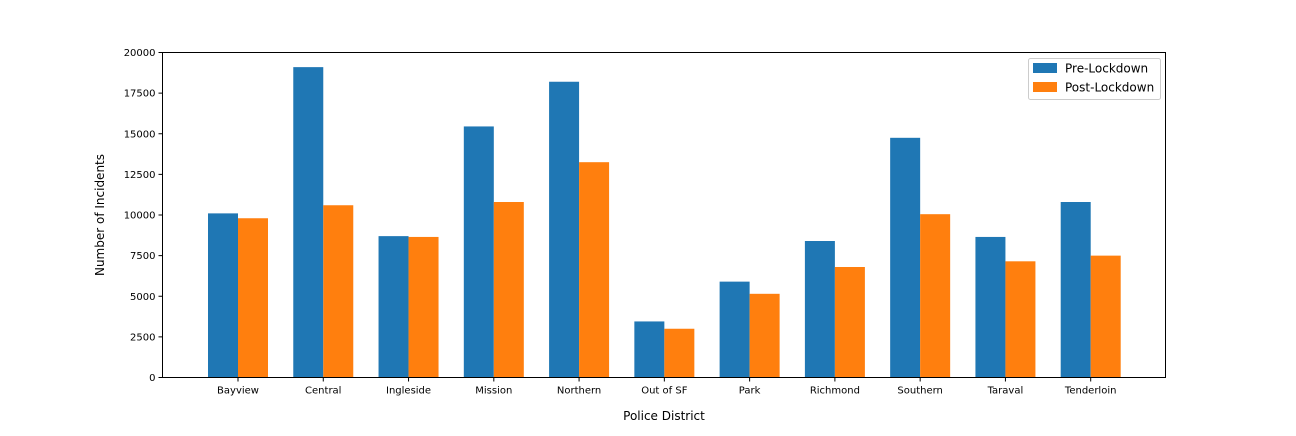 The width and height of the screenshot is (1296, 436). What do you see at coordinates (508, 290) in the screenshot?
I see `bar-post-lockdown-mission` at bounding box center [508, 290].